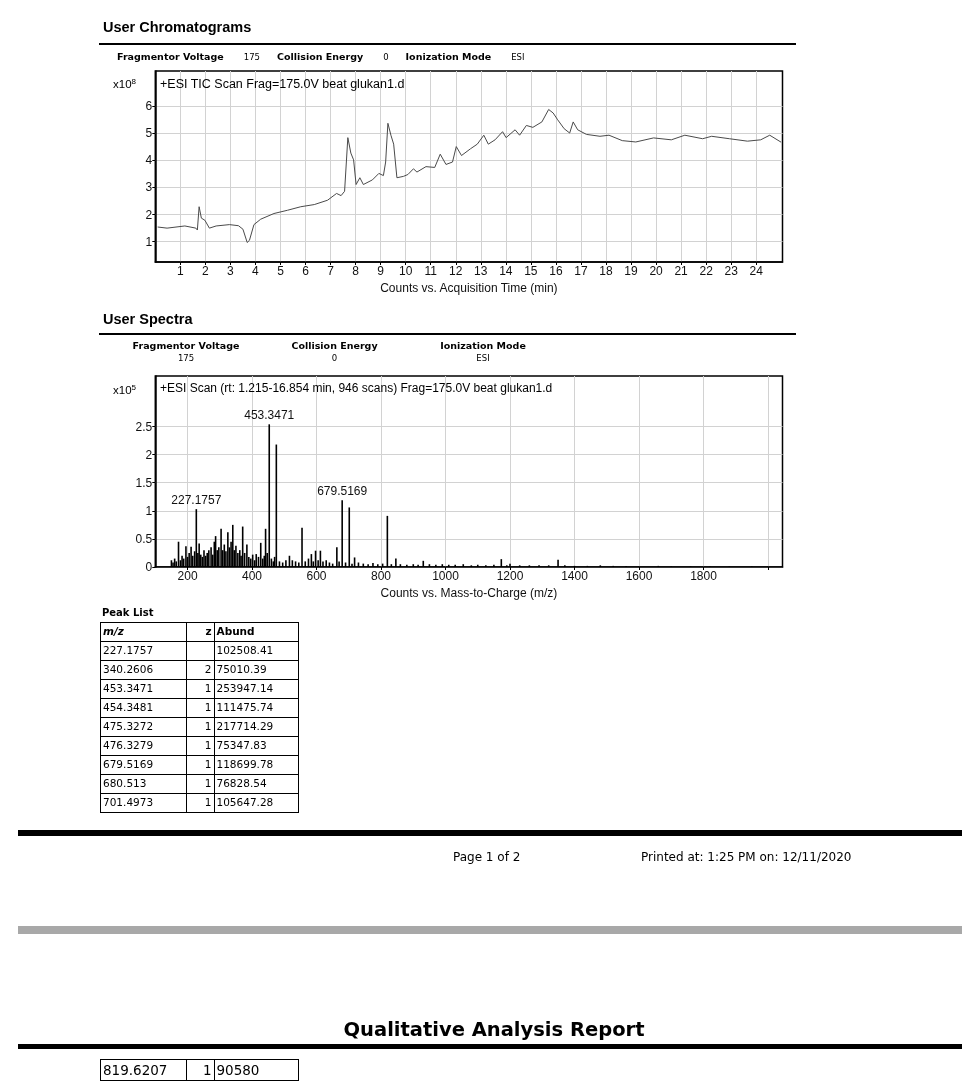 Image resolution: width=962 pixels, height=1085 pixels. What do you see at coordinates (706, 271) in the screenshot?
I see `x-tick-label: 22` at bounding box center [706, 271].